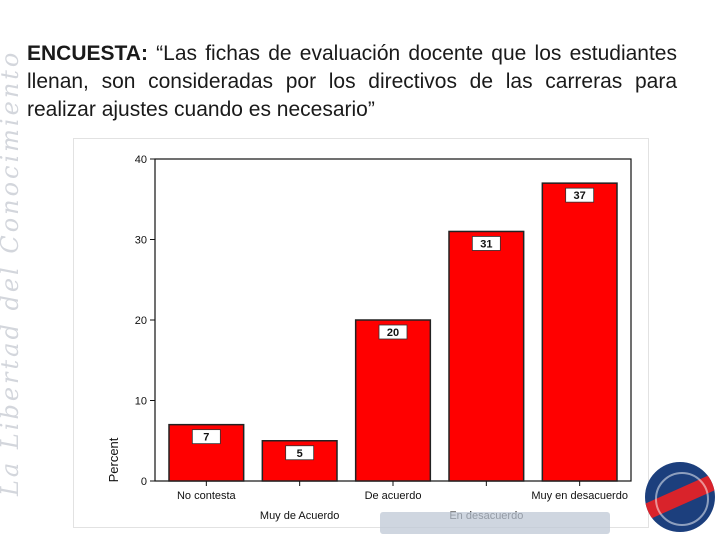 Image resolution: width=720 pixels, height=540 pixels. I want to click on y-axis-label: Percent, so click(113, 459).